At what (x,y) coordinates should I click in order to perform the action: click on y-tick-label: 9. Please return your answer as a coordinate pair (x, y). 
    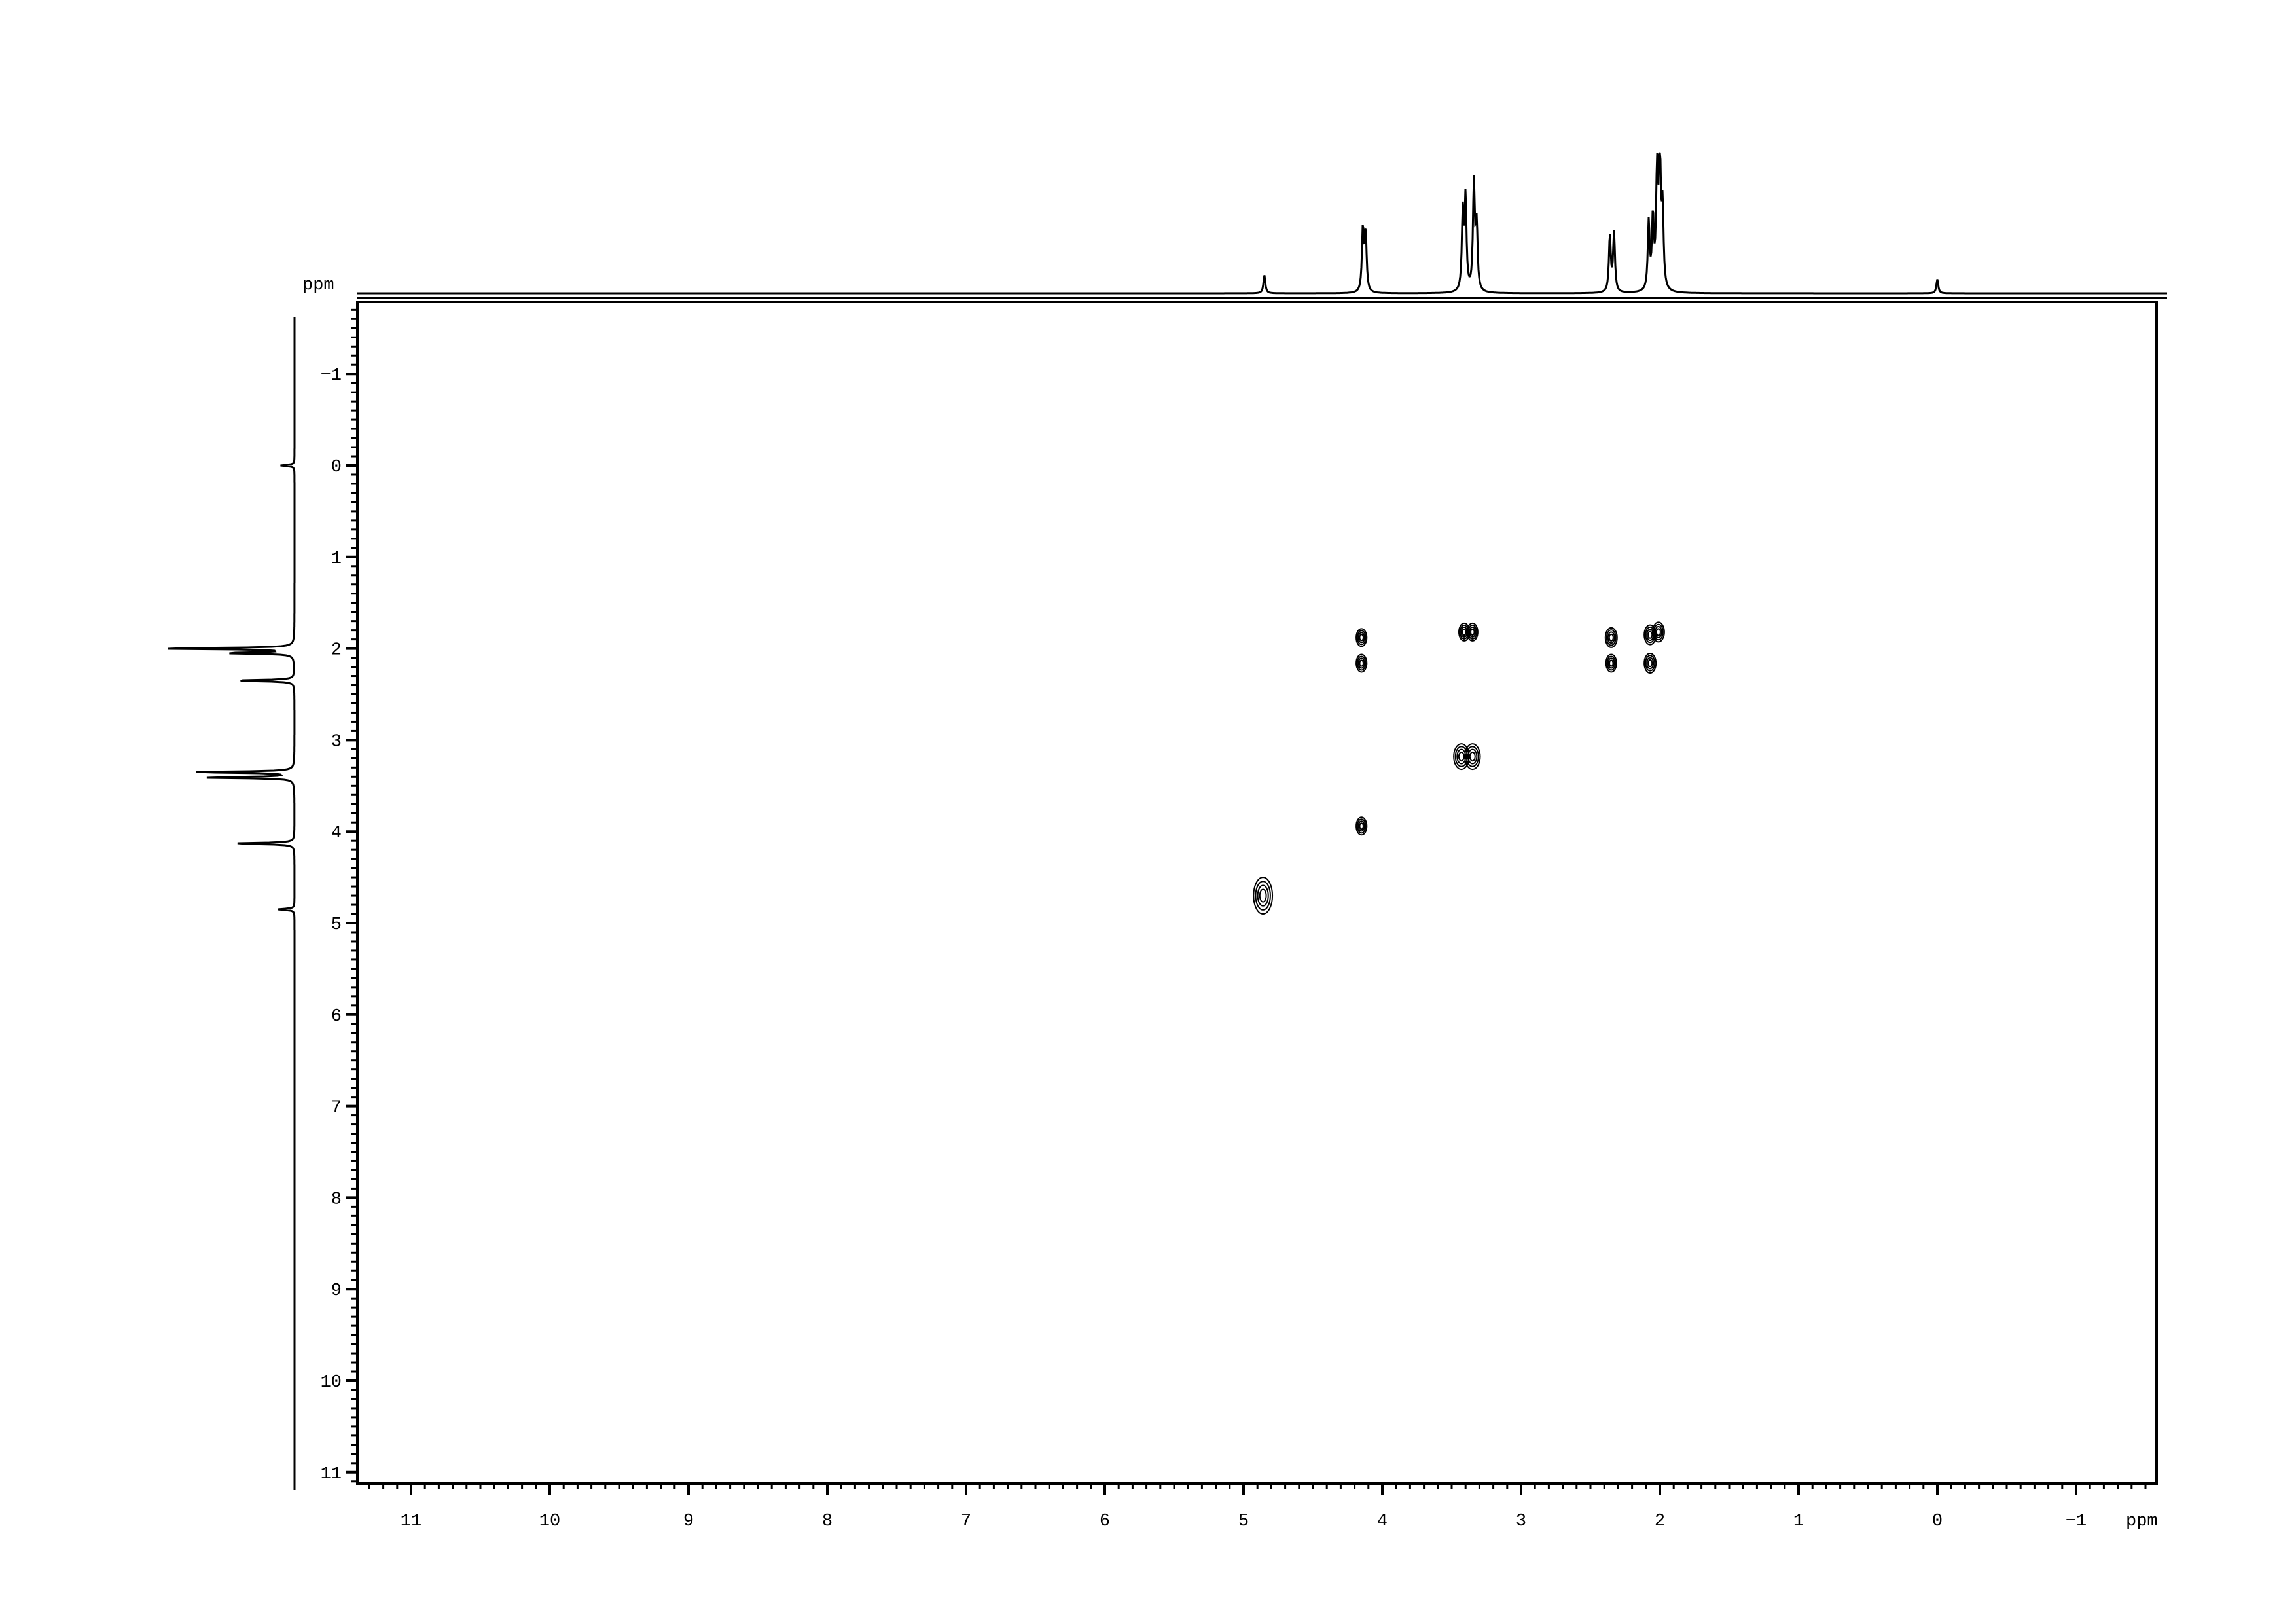
    Looking at the image, I should click on (336, 1291).